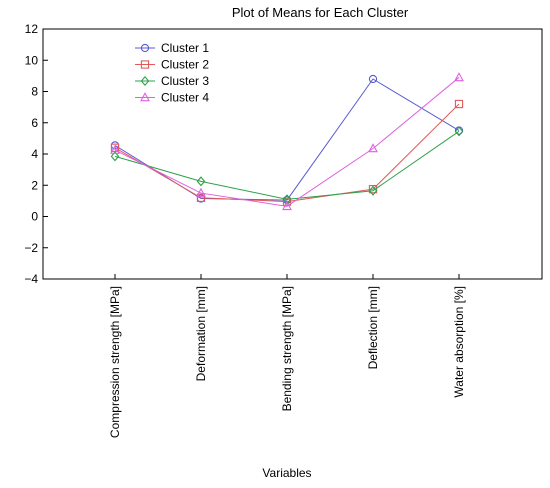 The width and height of the screenshot is (550, 488). I want to click on y-axis: −4 −2 0 2 4 6 8 10 12, so click(36, 154).